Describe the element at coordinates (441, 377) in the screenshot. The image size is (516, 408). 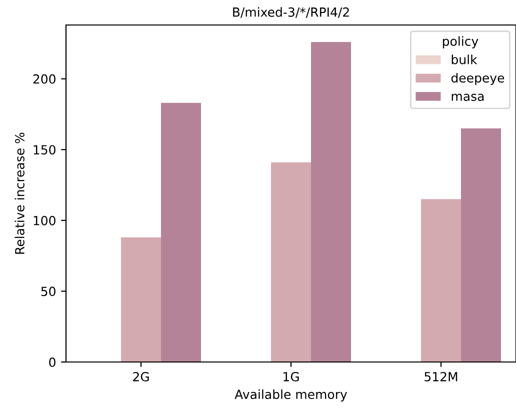
I see `x-tick-label: 512M` at that location.